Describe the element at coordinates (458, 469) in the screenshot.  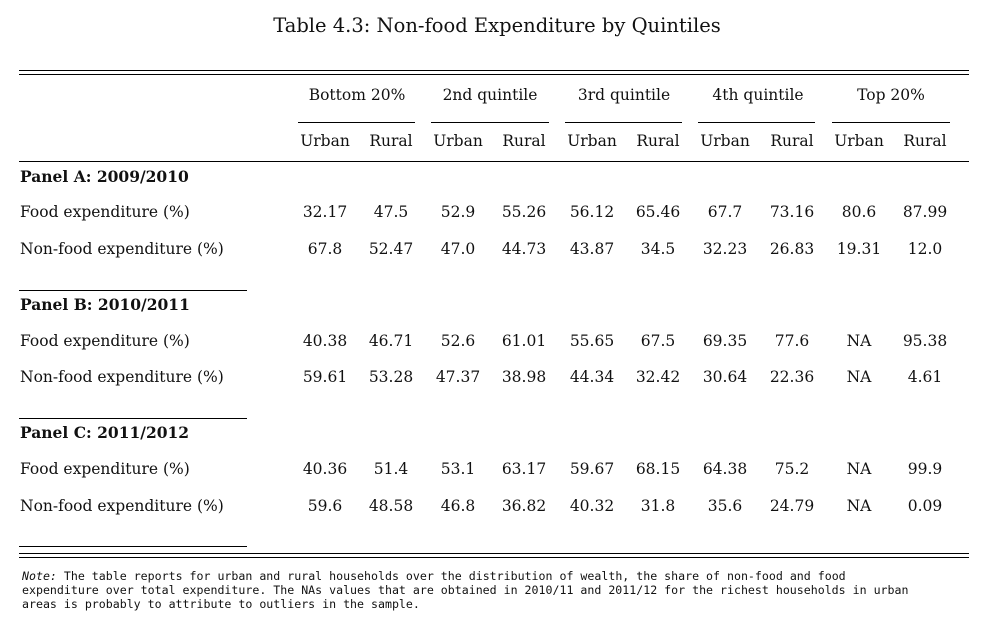
I see `panel-c-food-cell: 53.1` at that location.